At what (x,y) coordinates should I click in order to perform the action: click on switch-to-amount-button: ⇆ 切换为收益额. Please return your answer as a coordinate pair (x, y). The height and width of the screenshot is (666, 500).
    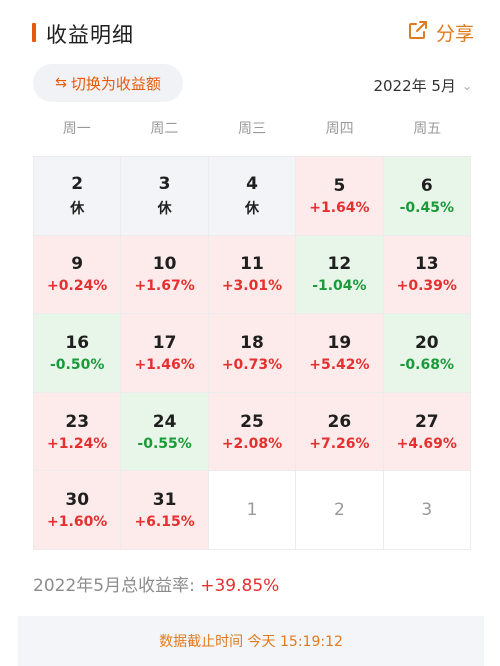
    Looking at the image, I should click on (108, 83).